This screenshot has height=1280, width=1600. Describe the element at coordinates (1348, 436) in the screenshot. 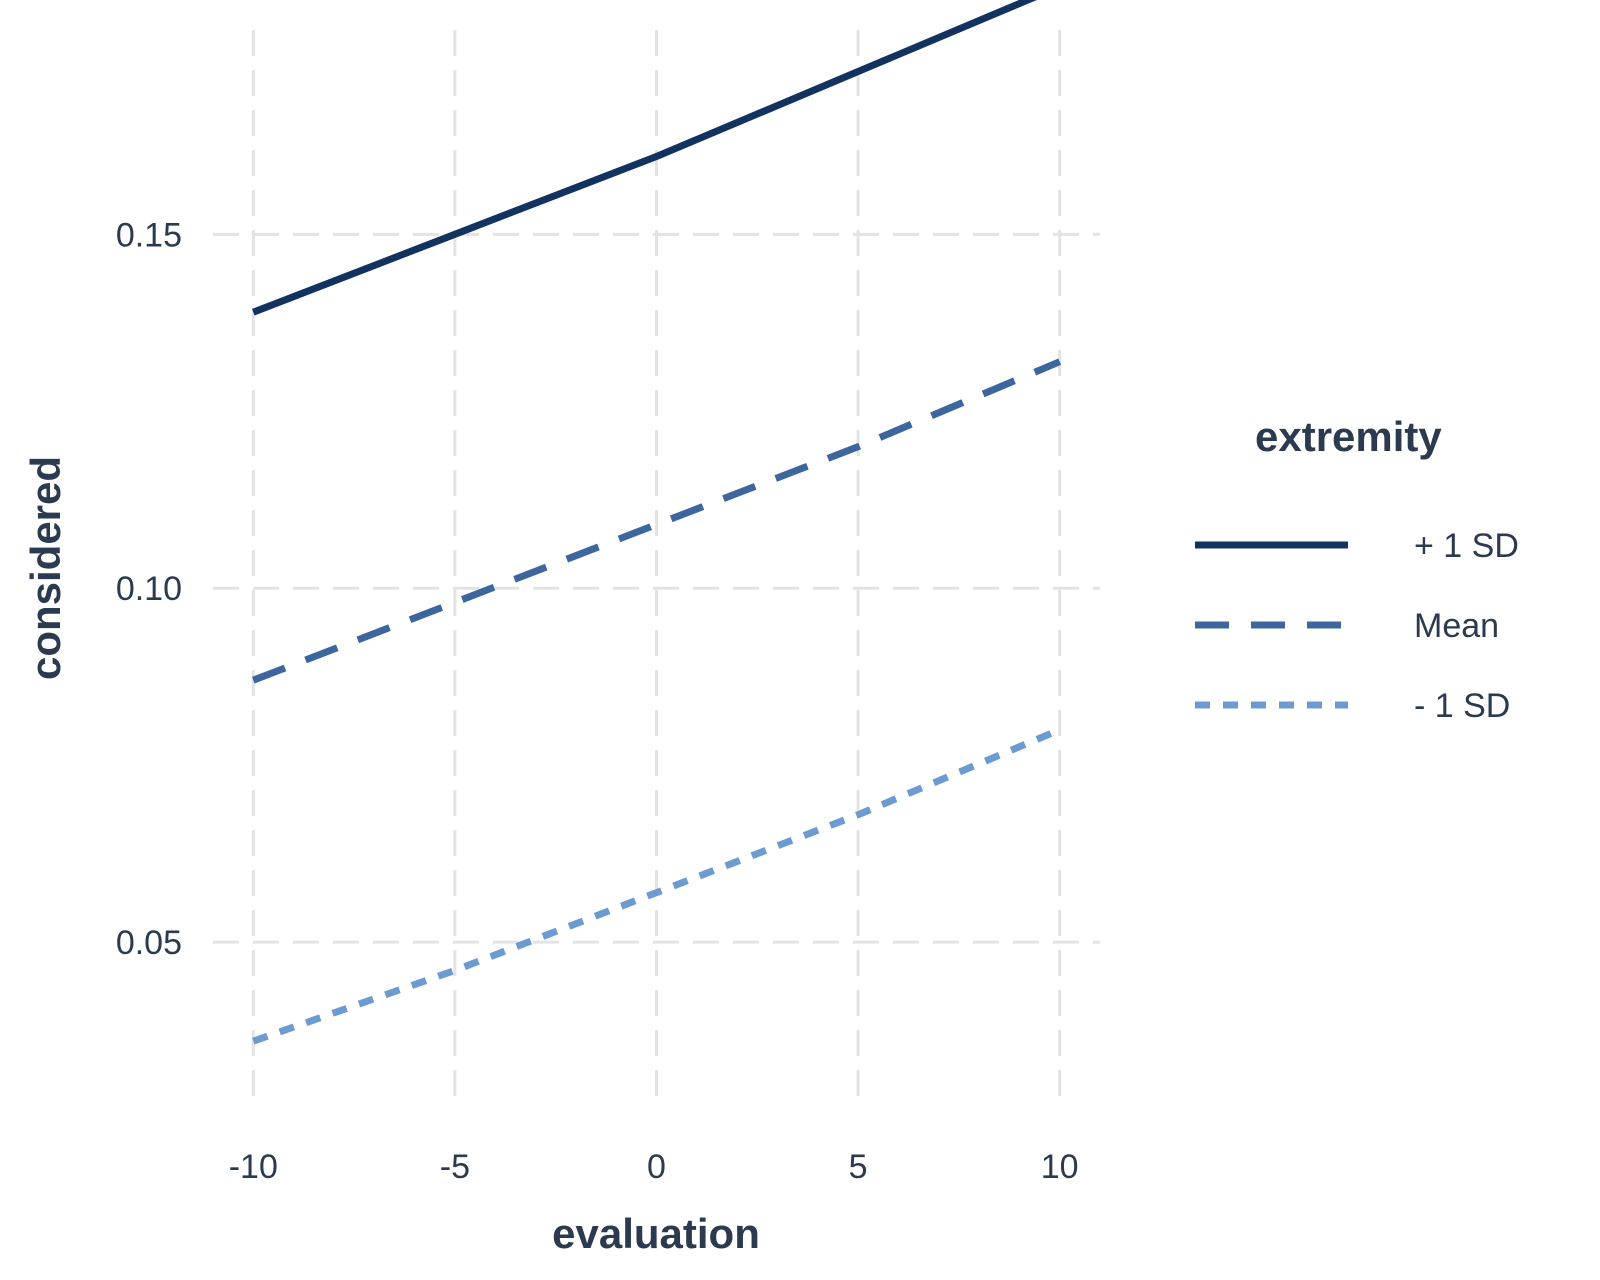

I see `legend-title: extremity` at that location.